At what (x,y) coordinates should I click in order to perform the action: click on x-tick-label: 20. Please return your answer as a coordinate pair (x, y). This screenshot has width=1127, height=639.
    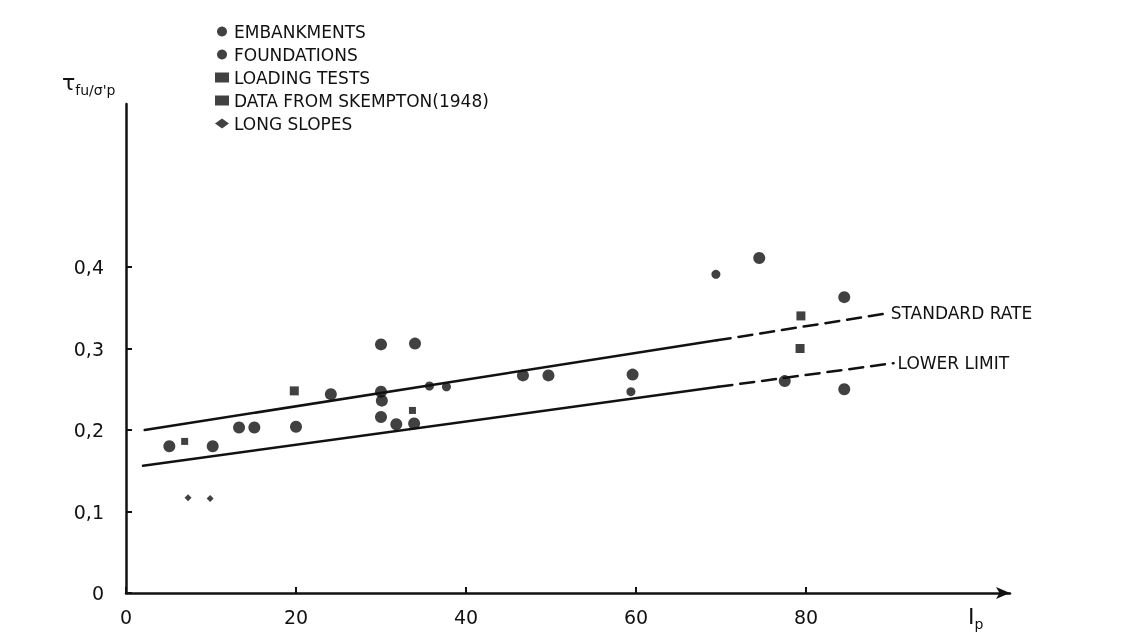
    Looking at the image, I should click on (296, 616).